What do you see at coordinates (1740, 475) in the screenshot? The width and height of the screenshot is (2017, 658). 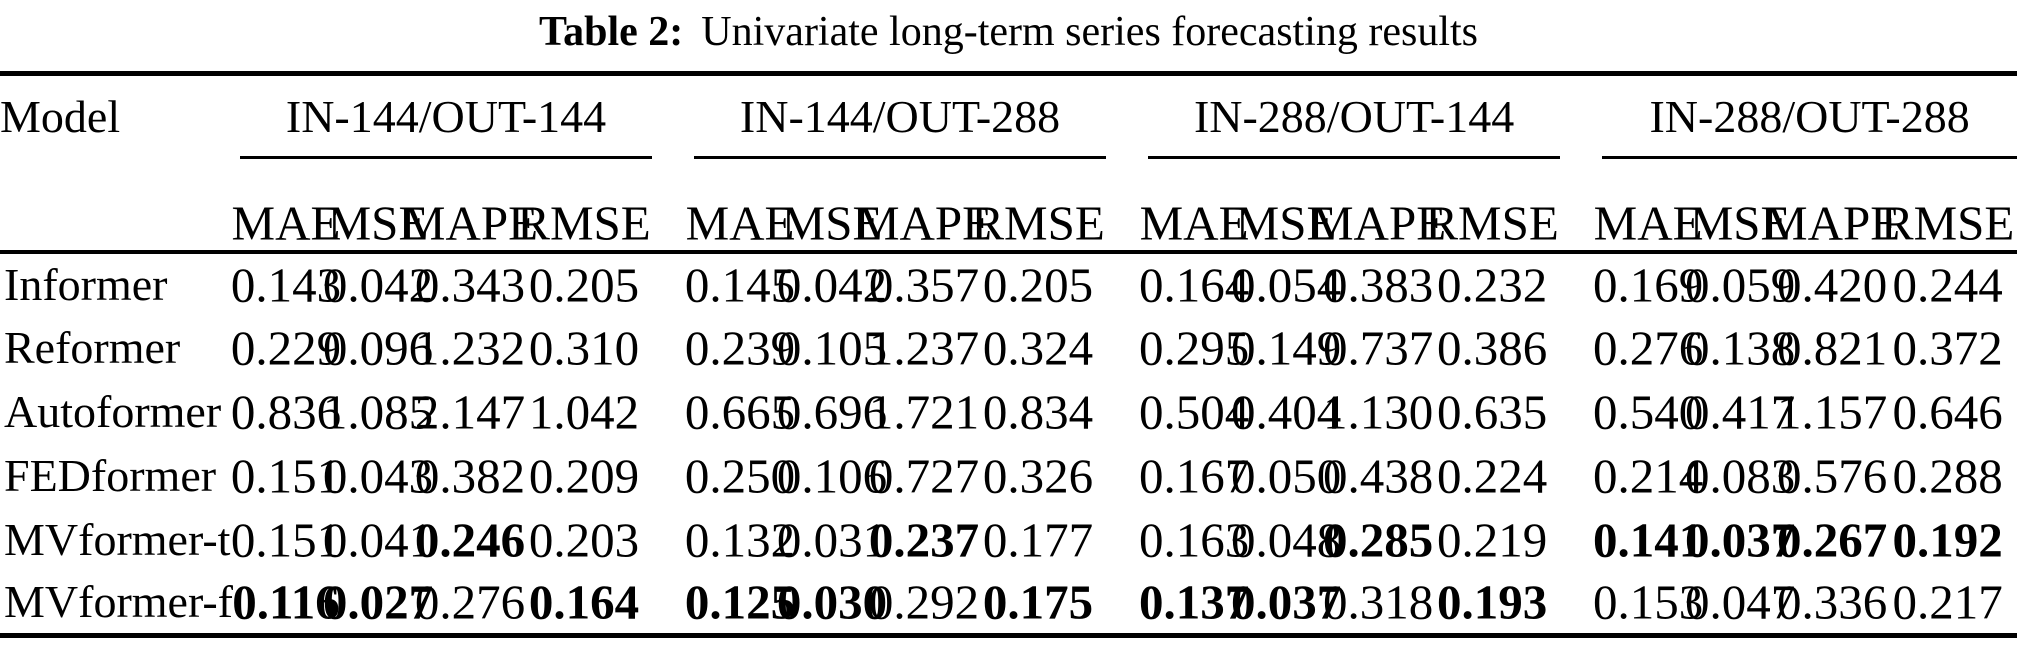 I see `metric-value: 0.083` at bounding box center [1740, 475].